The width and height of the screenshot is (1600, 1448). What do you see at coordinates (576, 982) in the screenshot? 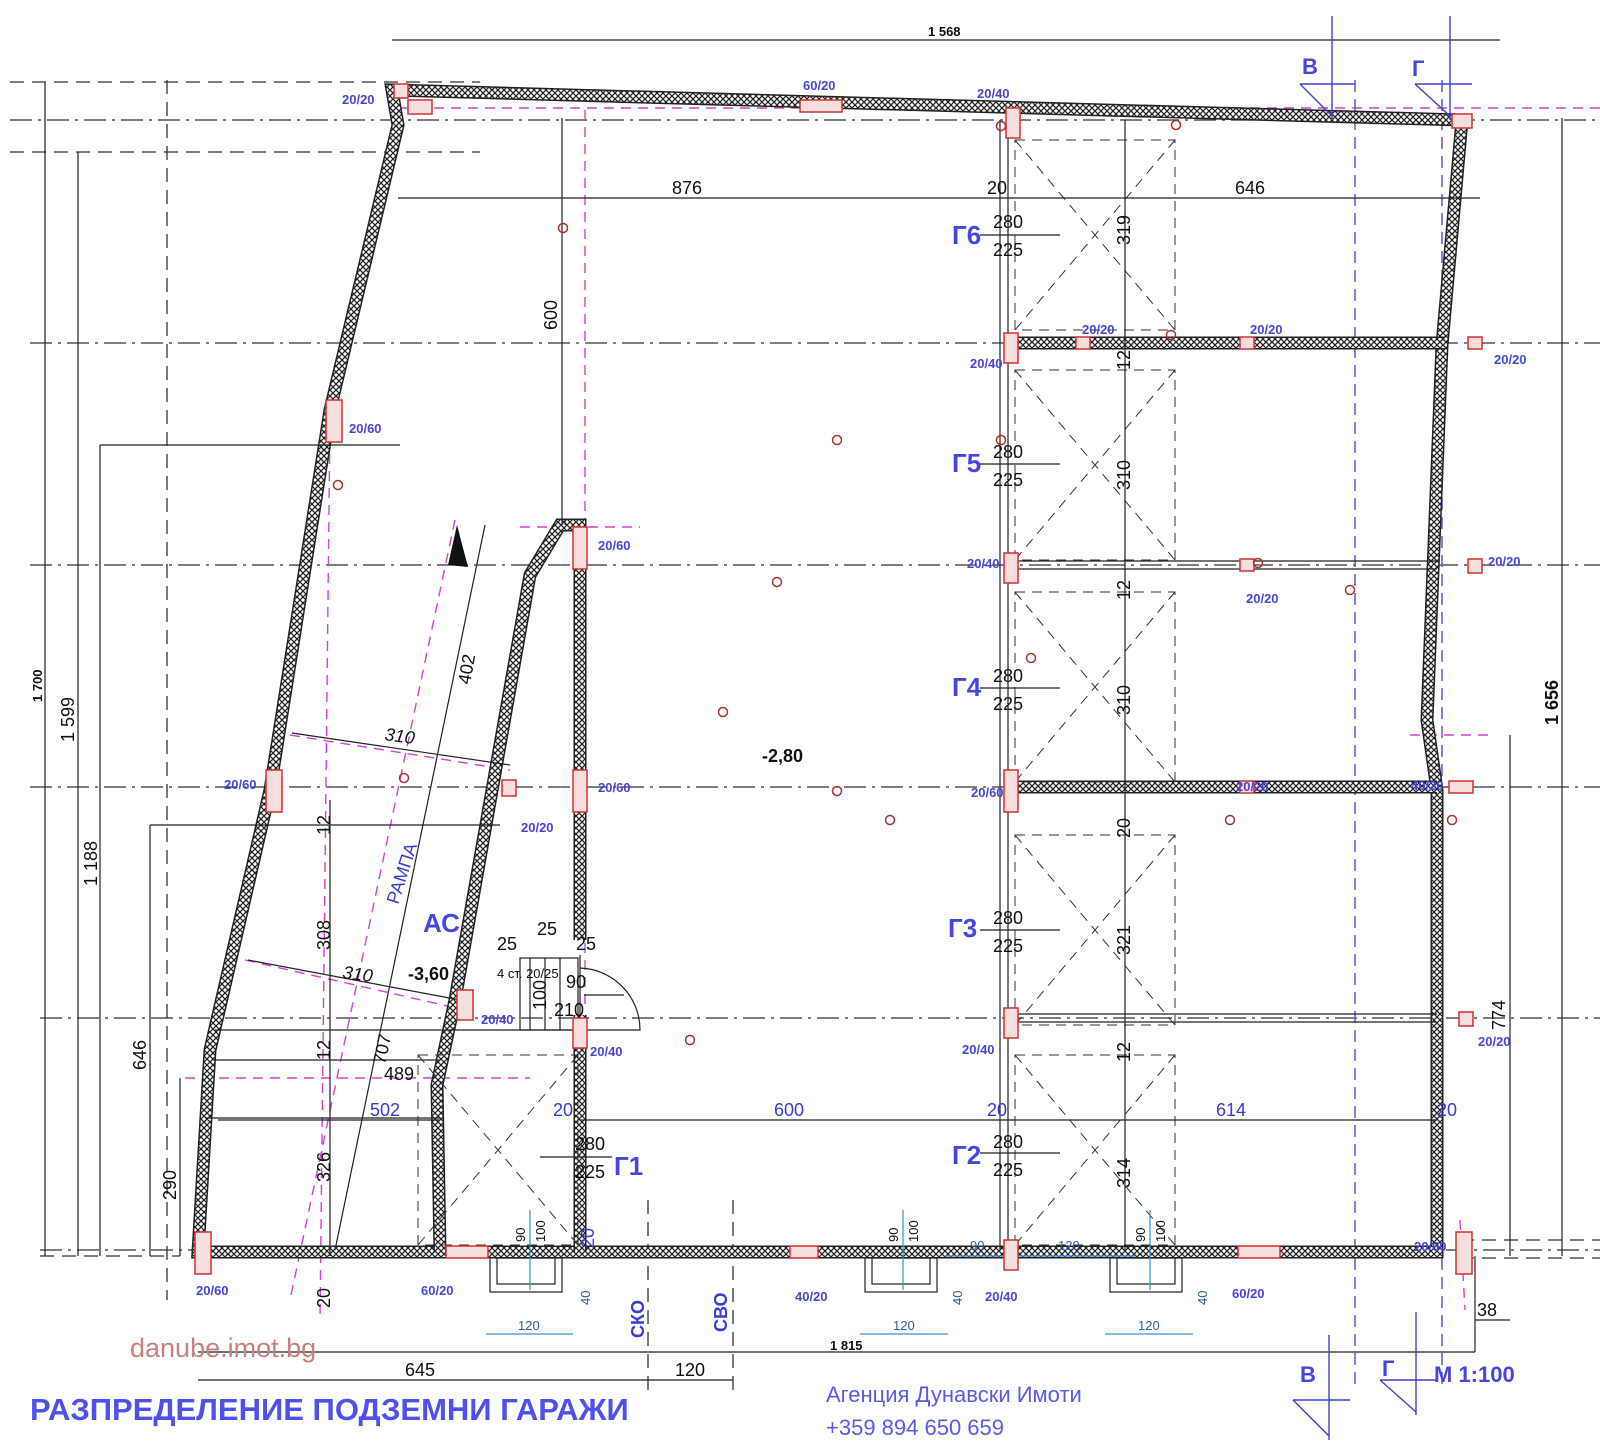
I see `door-width: 90` at bounding box center [576, 982].